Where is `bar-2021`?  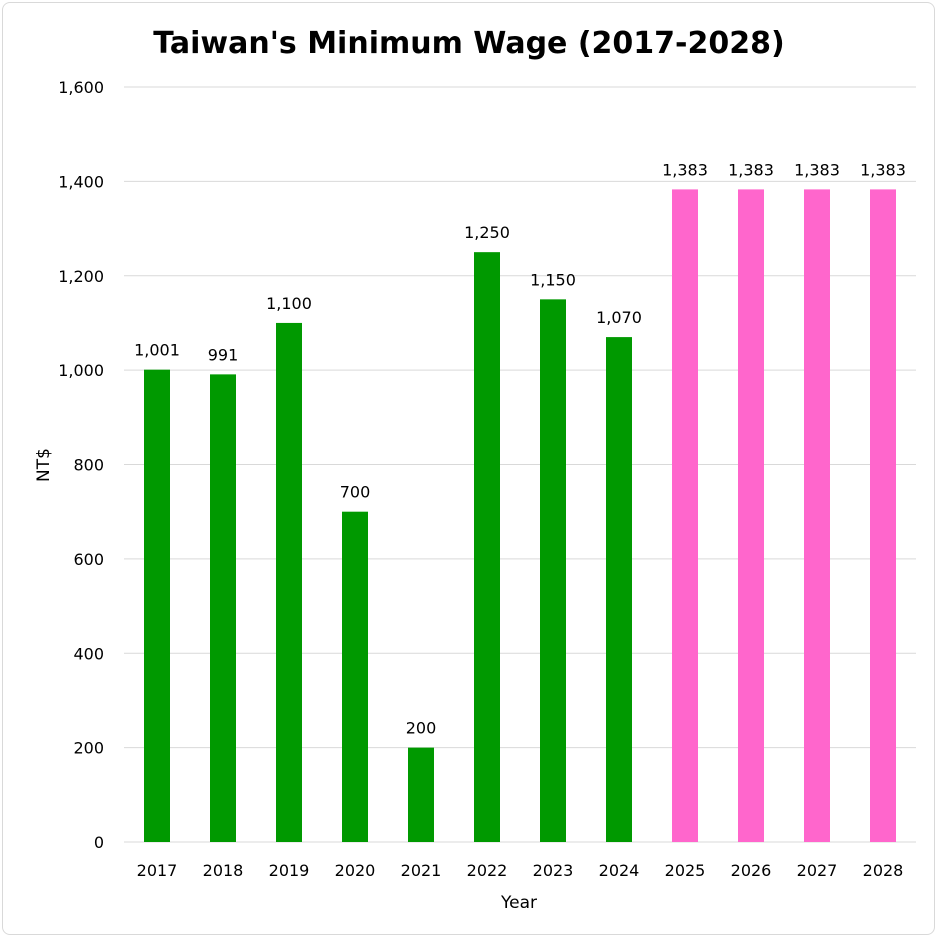 bar-2021 is located at coordinates (421, 794).